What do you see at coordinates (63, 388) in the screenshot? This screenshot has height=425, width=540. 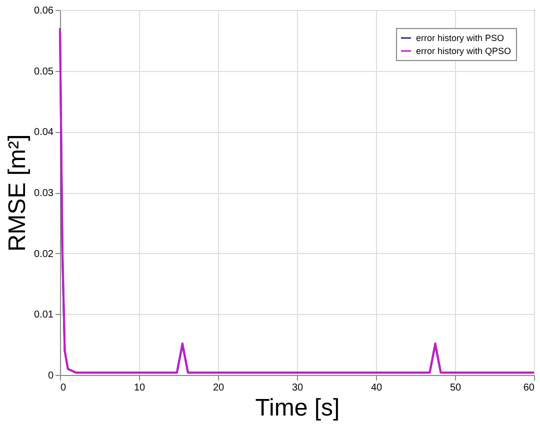 I see `x-tick-label: 0` at bounding box center [63, 388].